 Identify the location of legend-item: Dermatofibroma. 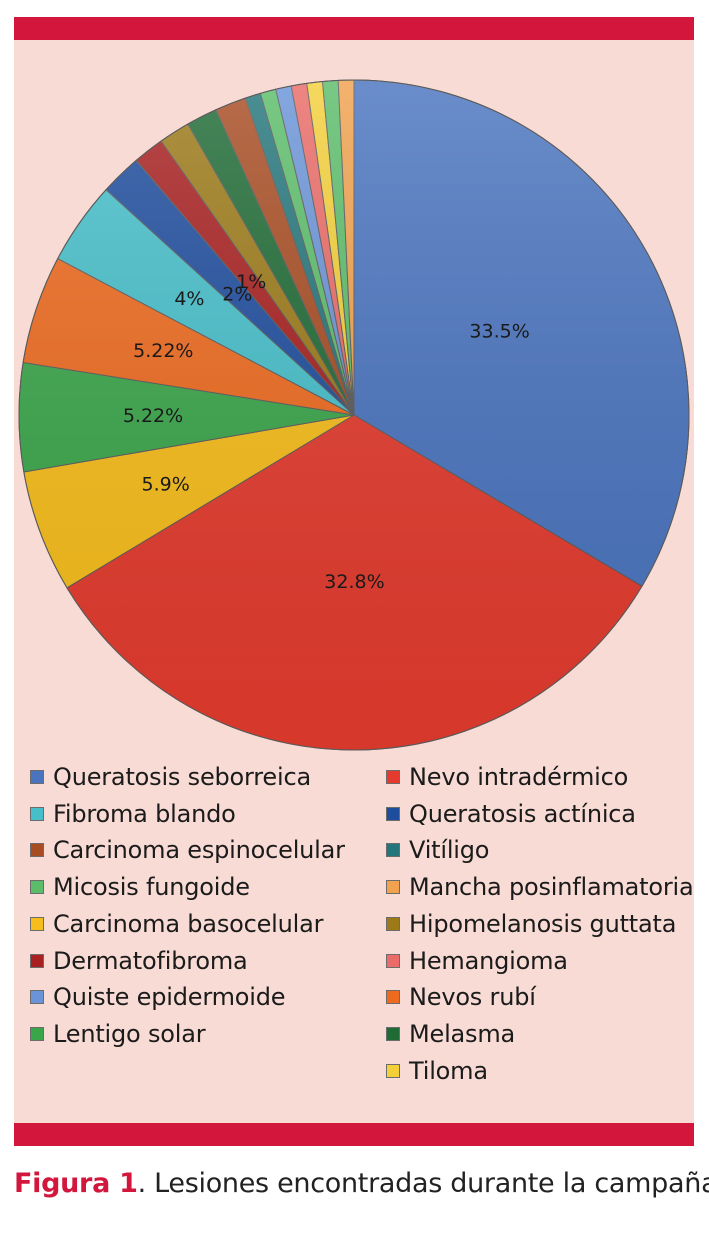
(139, 961).